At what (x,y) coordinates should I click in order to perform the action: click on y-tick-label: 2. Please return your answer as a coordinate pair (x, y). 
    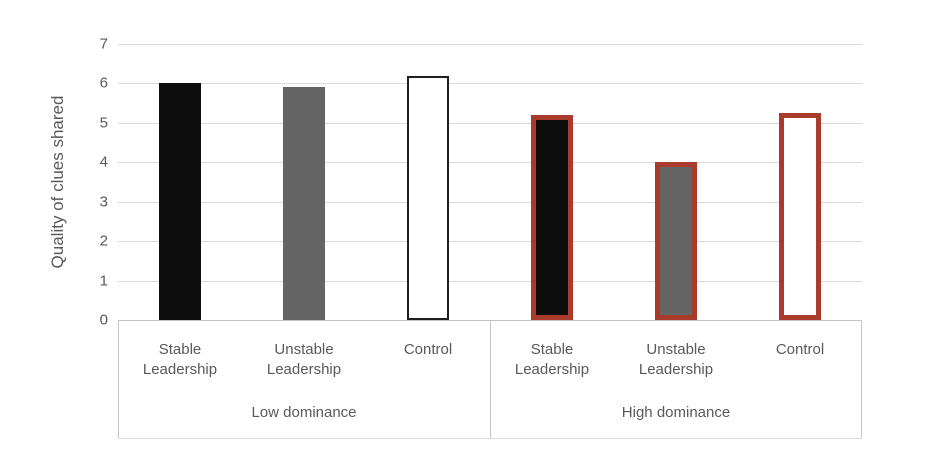
    Looking at the image, I should click on (103, 241).